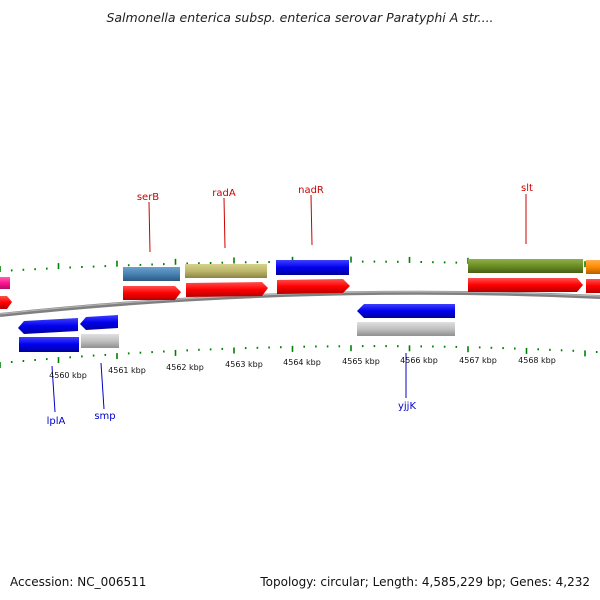  I want to click on gene-label-rada: radA, so click(224, 193).